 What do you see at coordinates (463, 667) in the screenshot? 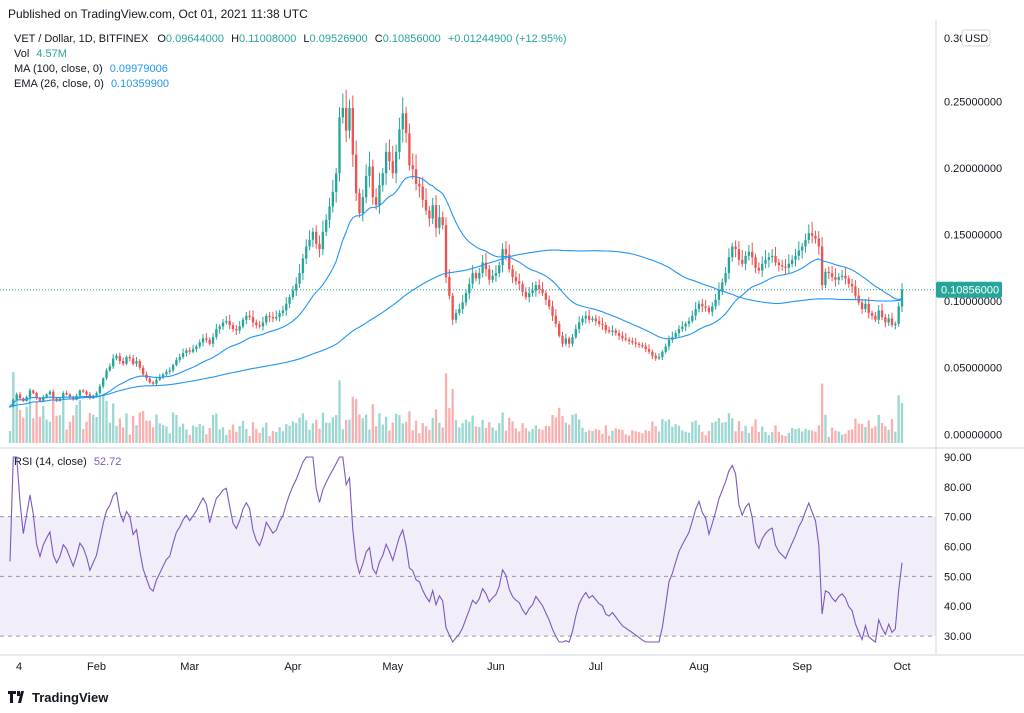
I see `time-axis: 4 Feb Mar Apr May Jun Jul Aug Sep Oct` at bounding box center [463, 667].